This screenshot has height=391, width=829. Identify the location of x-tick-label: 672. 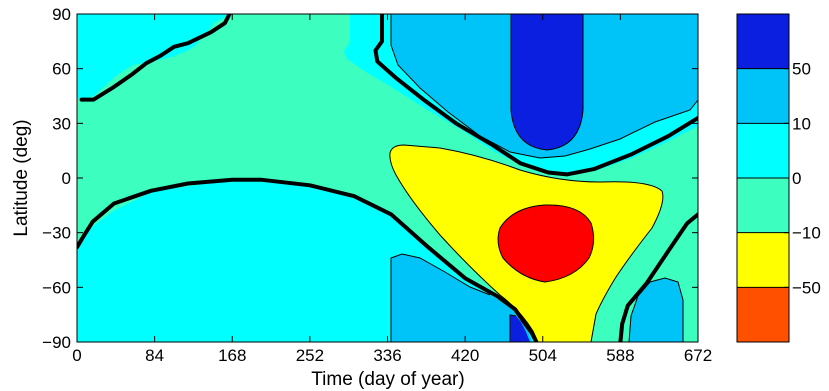
(698, 355).